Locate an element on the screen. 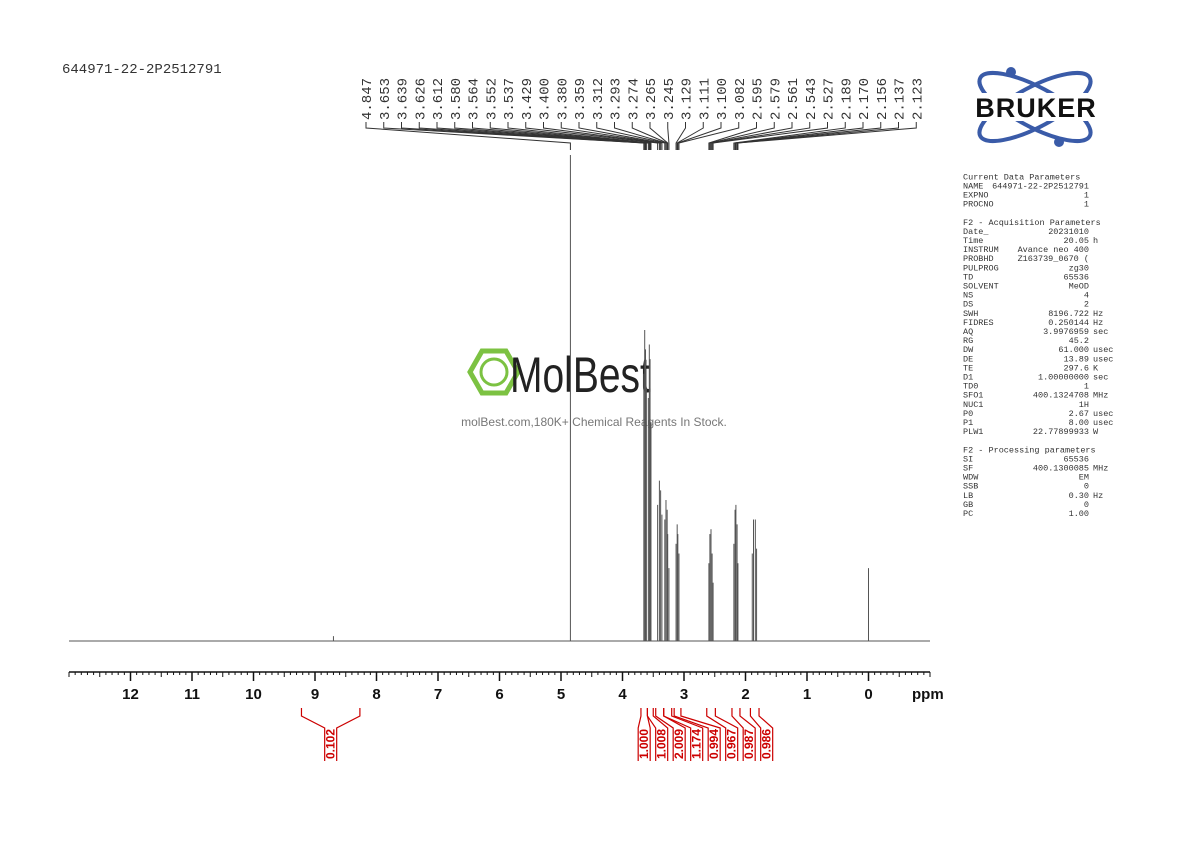  x-tick-label: 7 is located at coordinates (438, 694).